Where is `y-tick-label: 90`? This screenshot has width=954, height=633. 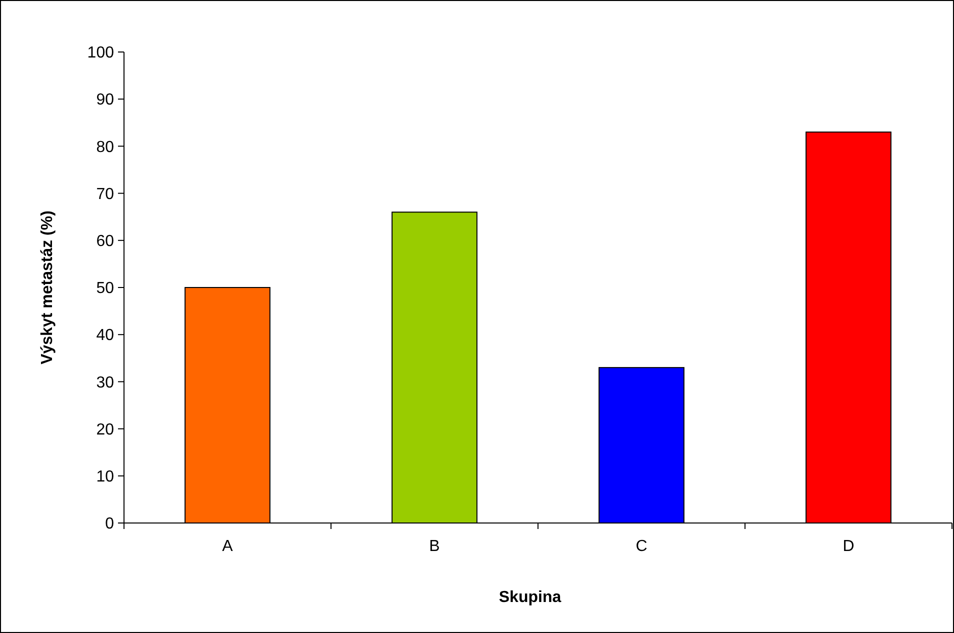
y-tick-label: 90 is located at coordinates (105, 100).